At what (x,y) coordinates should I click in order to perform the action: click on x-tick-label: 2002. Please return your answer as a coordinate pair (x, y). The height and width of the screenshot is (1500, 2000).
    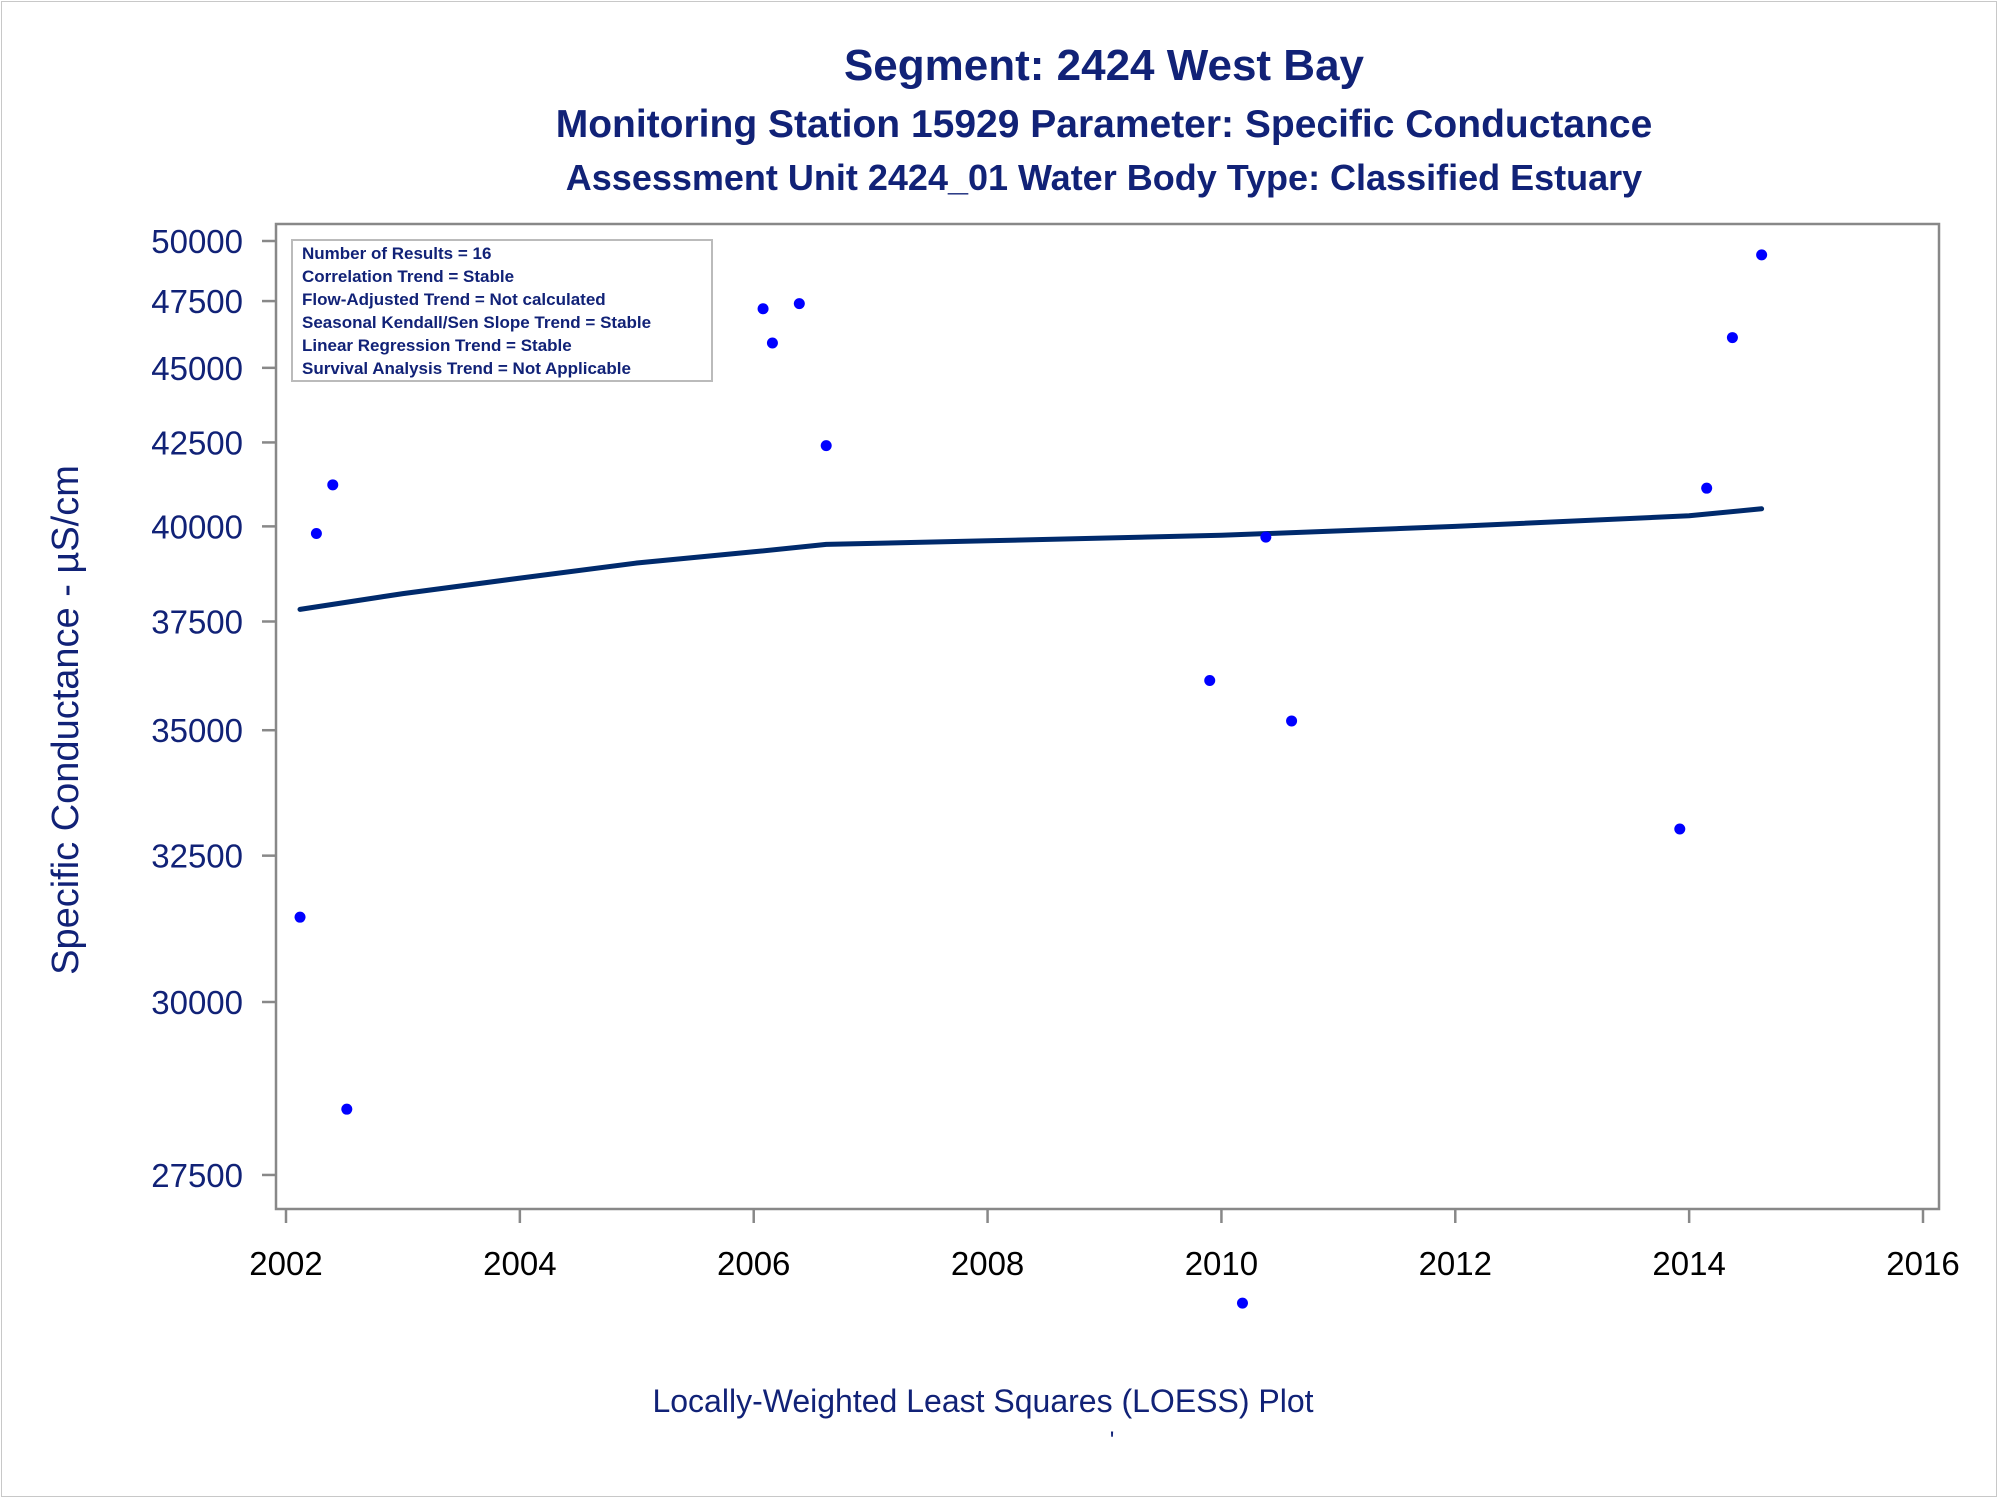
    Looking at the image, I should click on (285, 1263).